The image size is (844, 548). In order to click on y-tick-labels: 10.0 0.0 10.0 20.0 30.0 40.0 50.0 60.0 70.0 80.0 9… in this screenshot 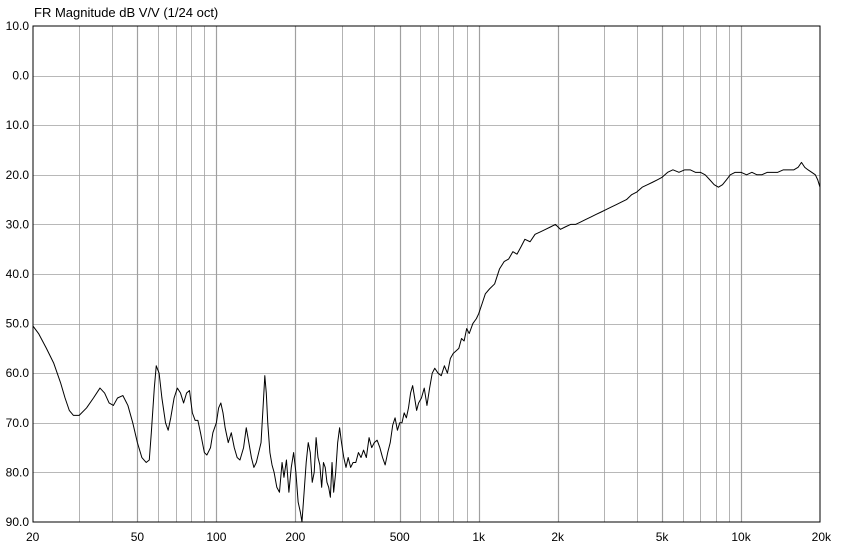, I will do `click(18, 274)`.